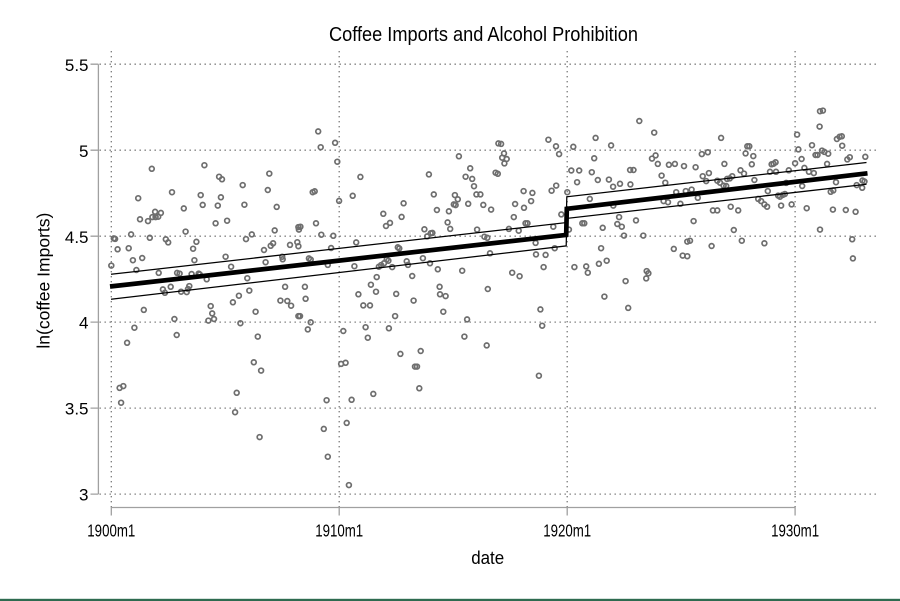  What do you see at coordinates (483, 35) in the screenshot?
I see `svg-text:Coffee Imports and Alcohol Pro: Coffee Imports and Alcohol Prohibition` at bounding box center [483, 35].